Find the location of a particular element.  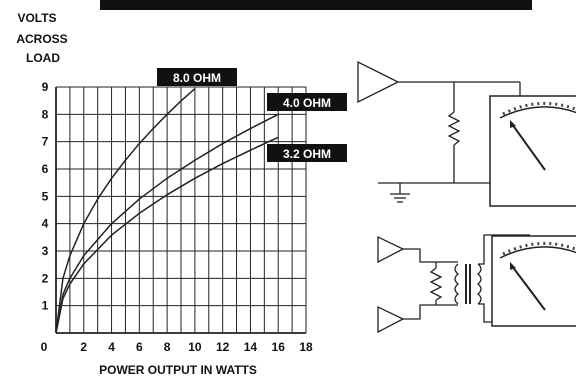

circuit-bottom is located at coordinates (453, 284).